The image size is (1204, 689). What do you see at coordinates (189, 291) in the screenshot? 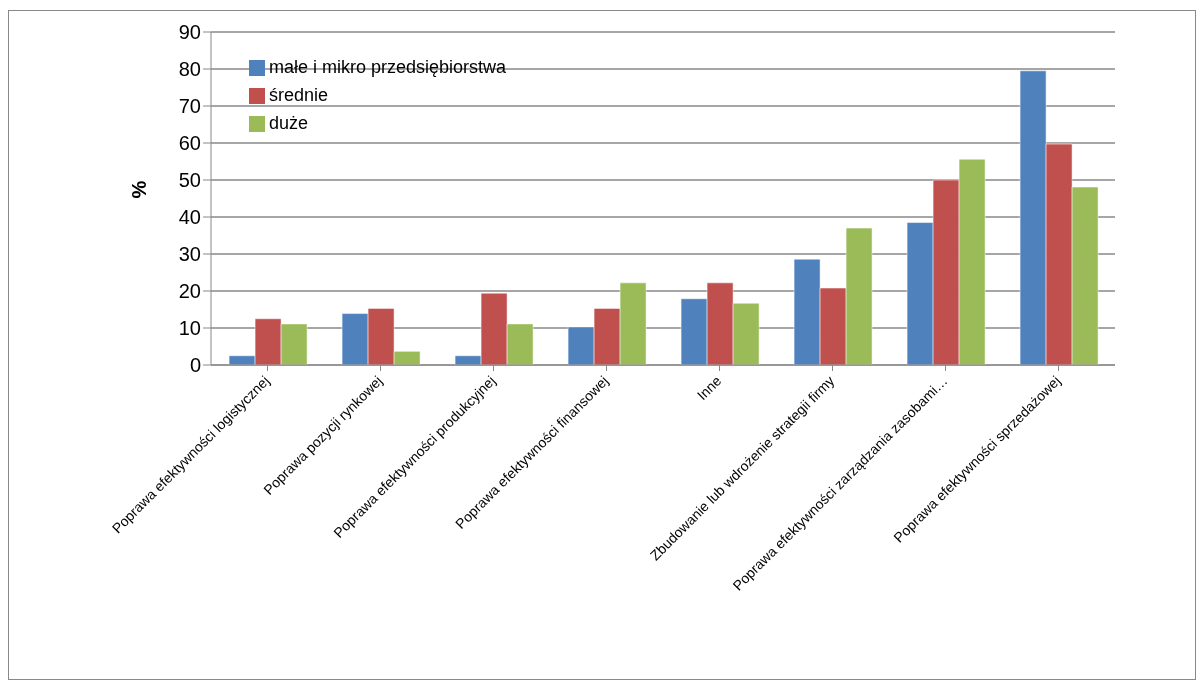
I see `y-tick-label: 20` at bounding box center [189, 291].